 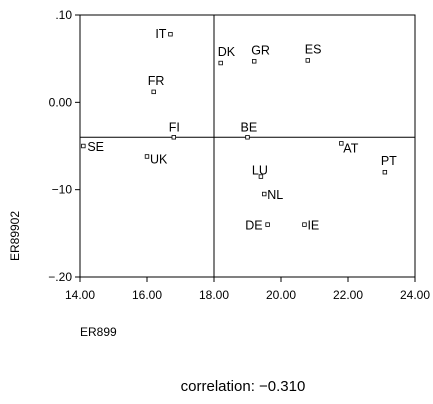 What do you see at coordinates (160, 34) in the screenshot?
I see `point-label-it: IT` at bounding box center [160, 34].